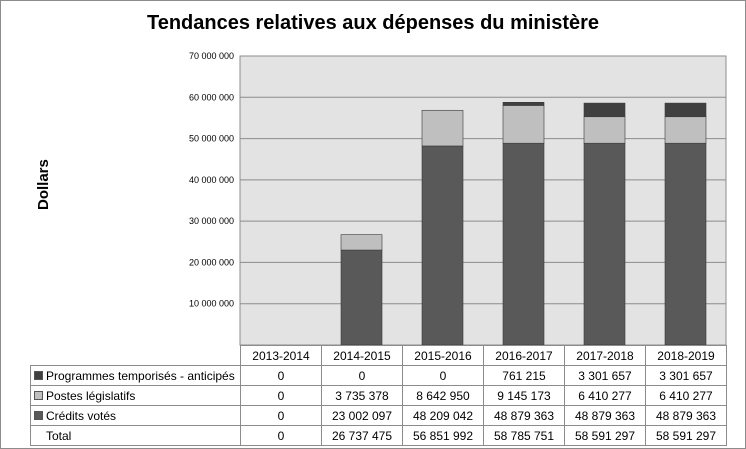  I want to click on category-label: 2013-2014, so click(281, 355).